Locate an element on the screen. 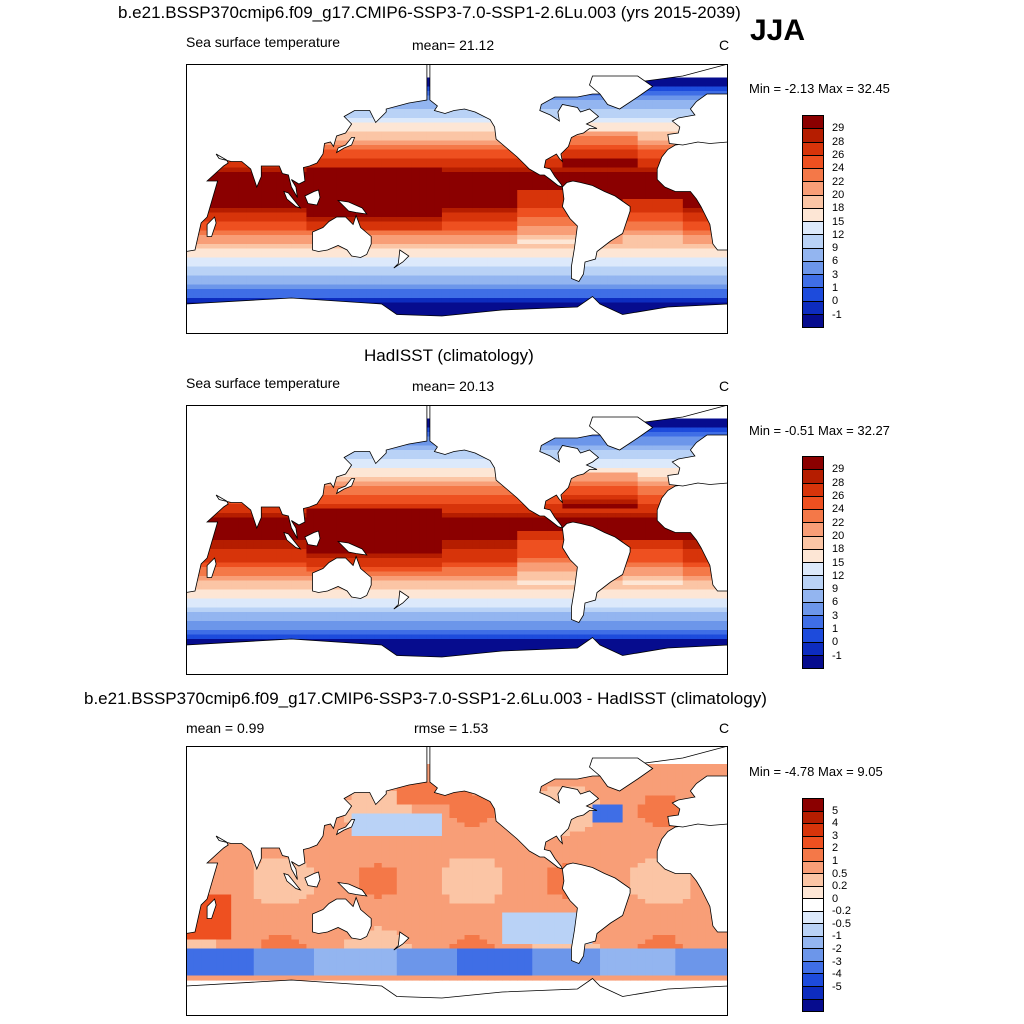  colorbar-label: 4 is located at coordinates (835, 823).